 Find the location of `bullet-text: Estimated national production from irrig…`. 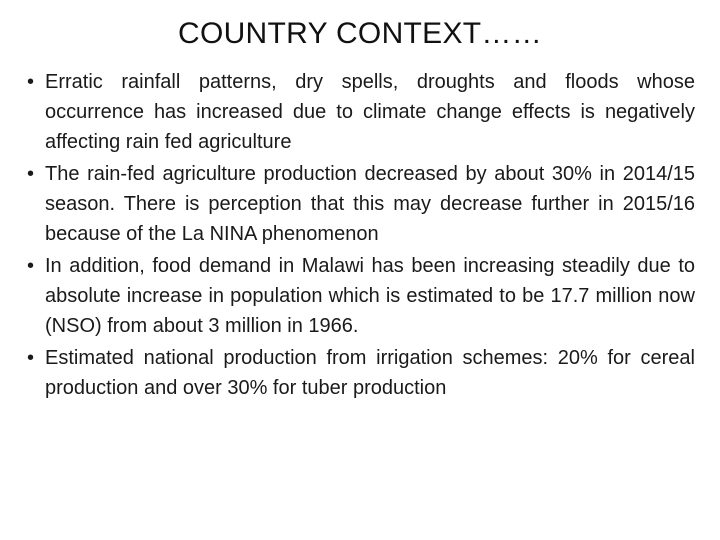

bullet-text: Estimated national production from irrig… is located at coordinates (370, 373).